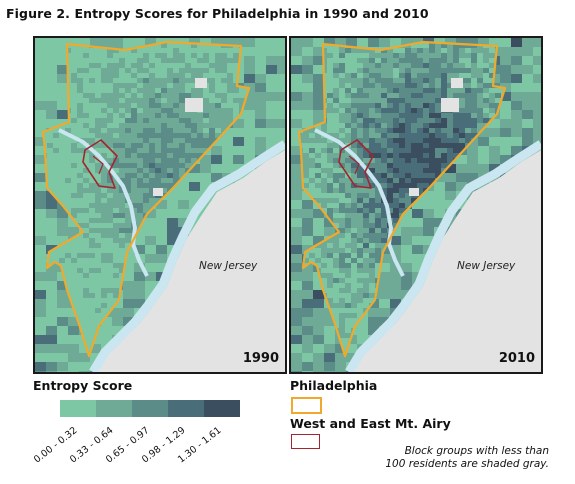 This screenshot has height=484, width=575. What do you see at coordinates (516, 358) in the screenshot?
I see `year-label-2010: 2010` at bounding box center [516, 358].